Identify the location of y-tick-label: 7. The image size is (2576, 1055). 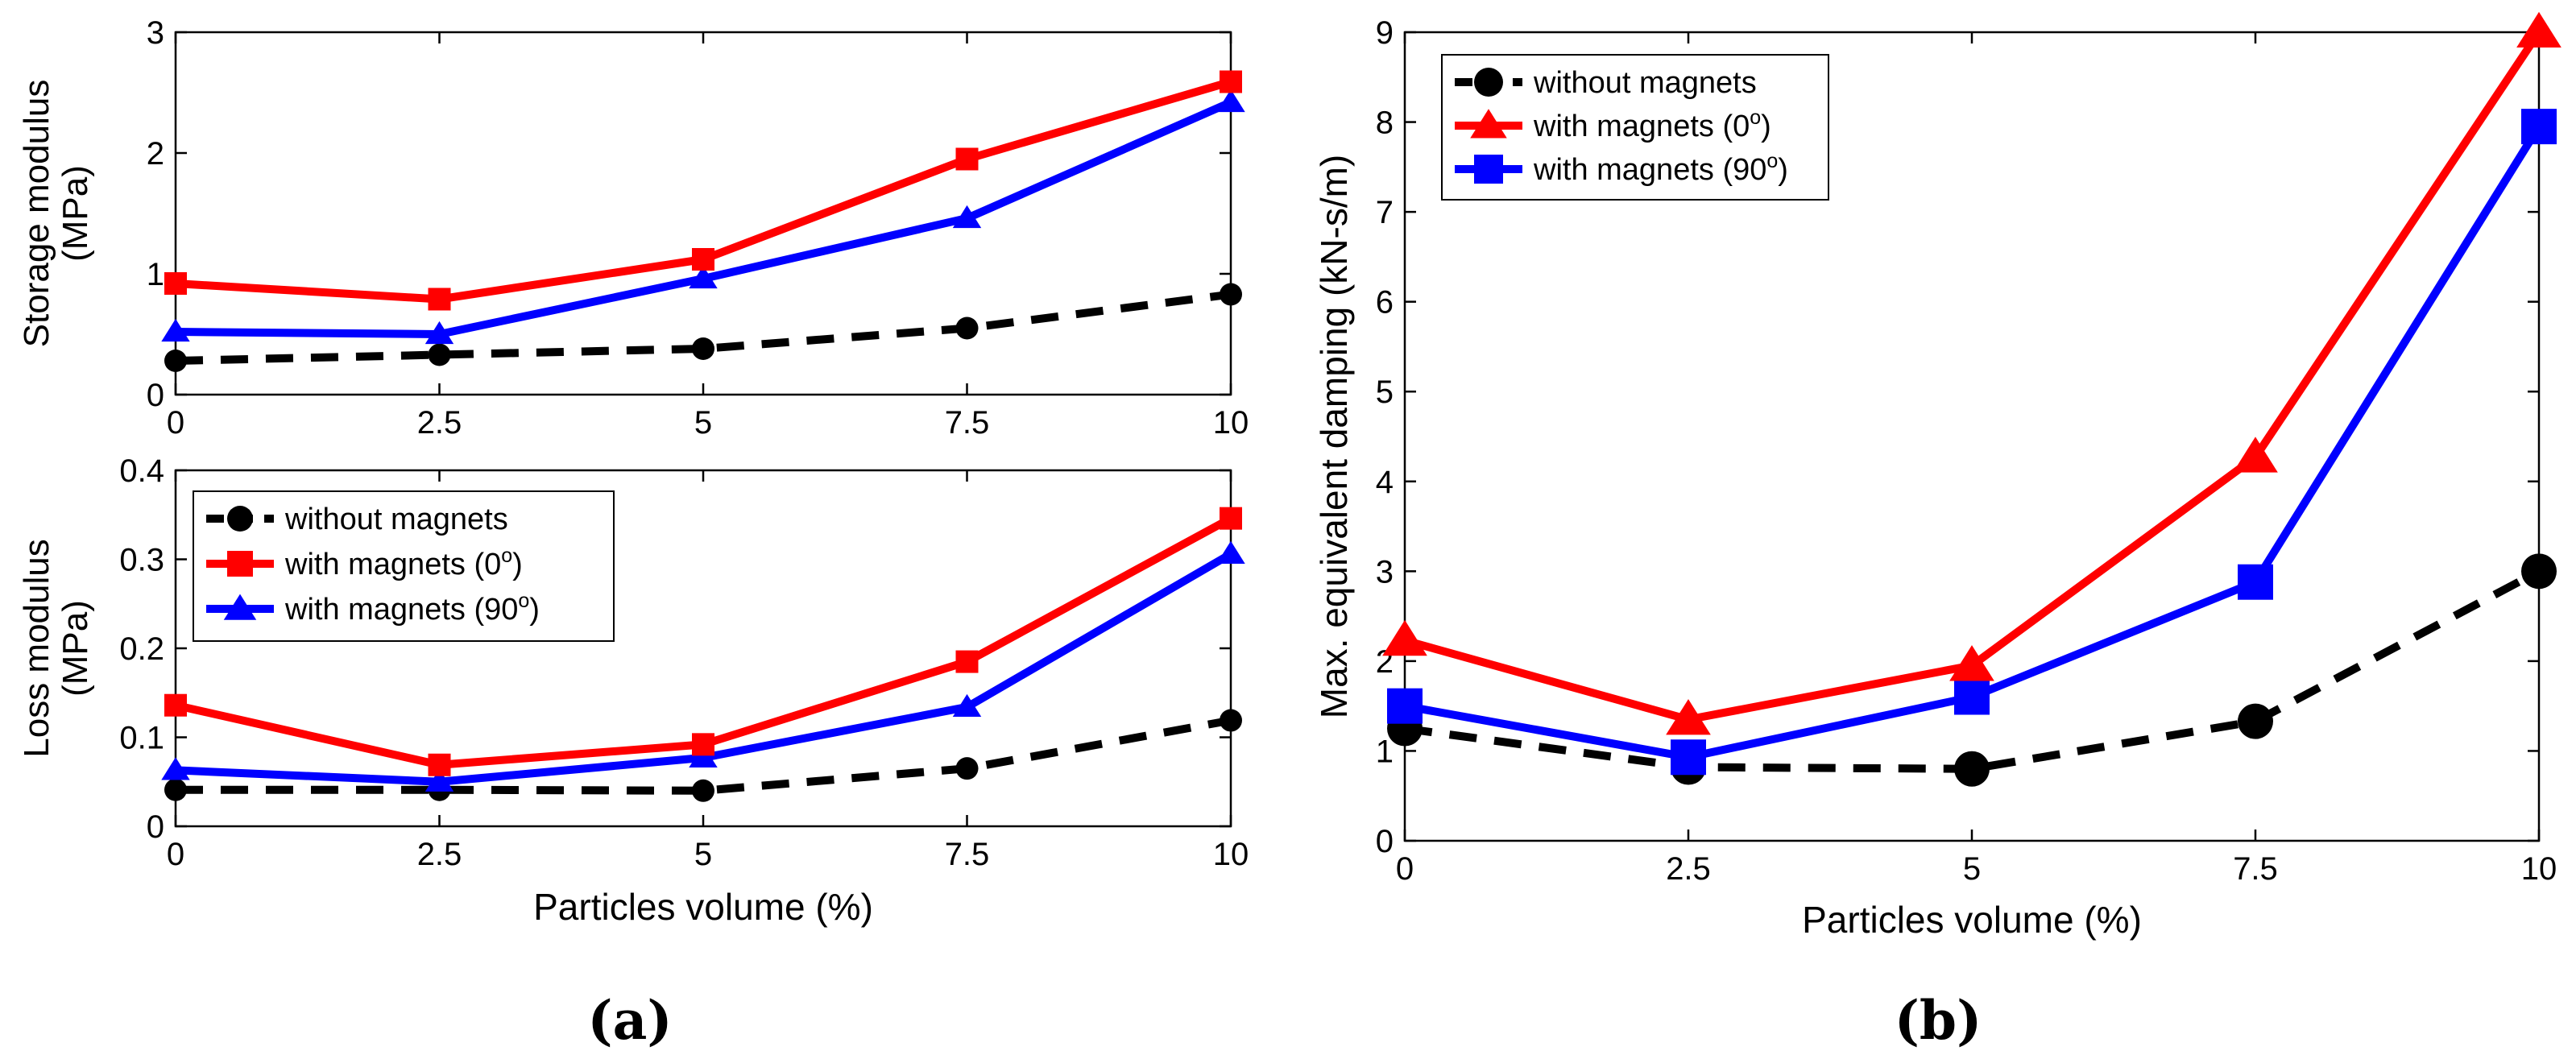
(1385, 212).